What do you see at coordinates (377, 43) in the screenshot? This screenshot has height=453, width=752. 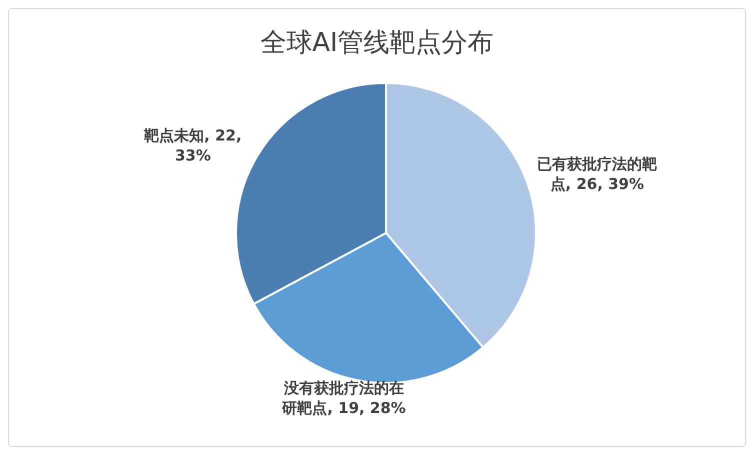 I see `chart-title: 全球AI管线靶点分布` at bounding box center [377, 43].